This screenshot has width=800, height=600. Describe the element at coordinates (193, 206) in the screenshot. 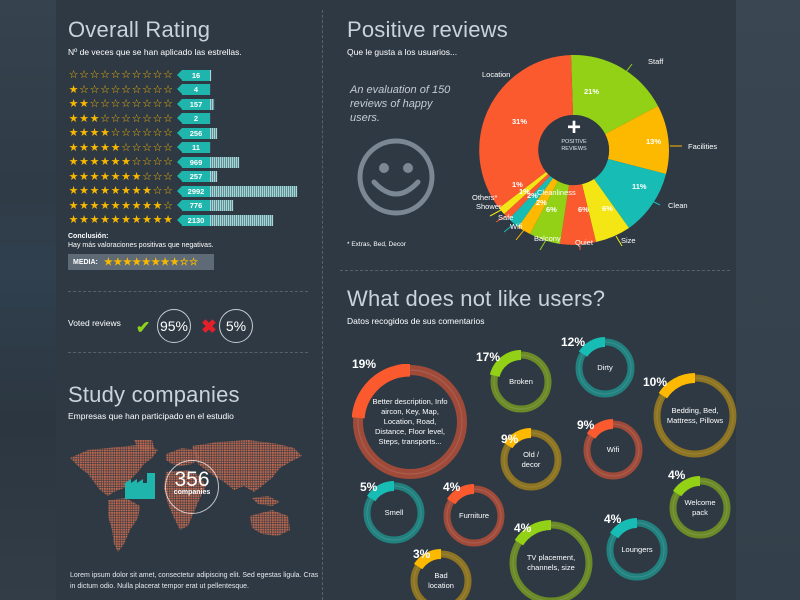

I see `rating-count: 776` at that location.